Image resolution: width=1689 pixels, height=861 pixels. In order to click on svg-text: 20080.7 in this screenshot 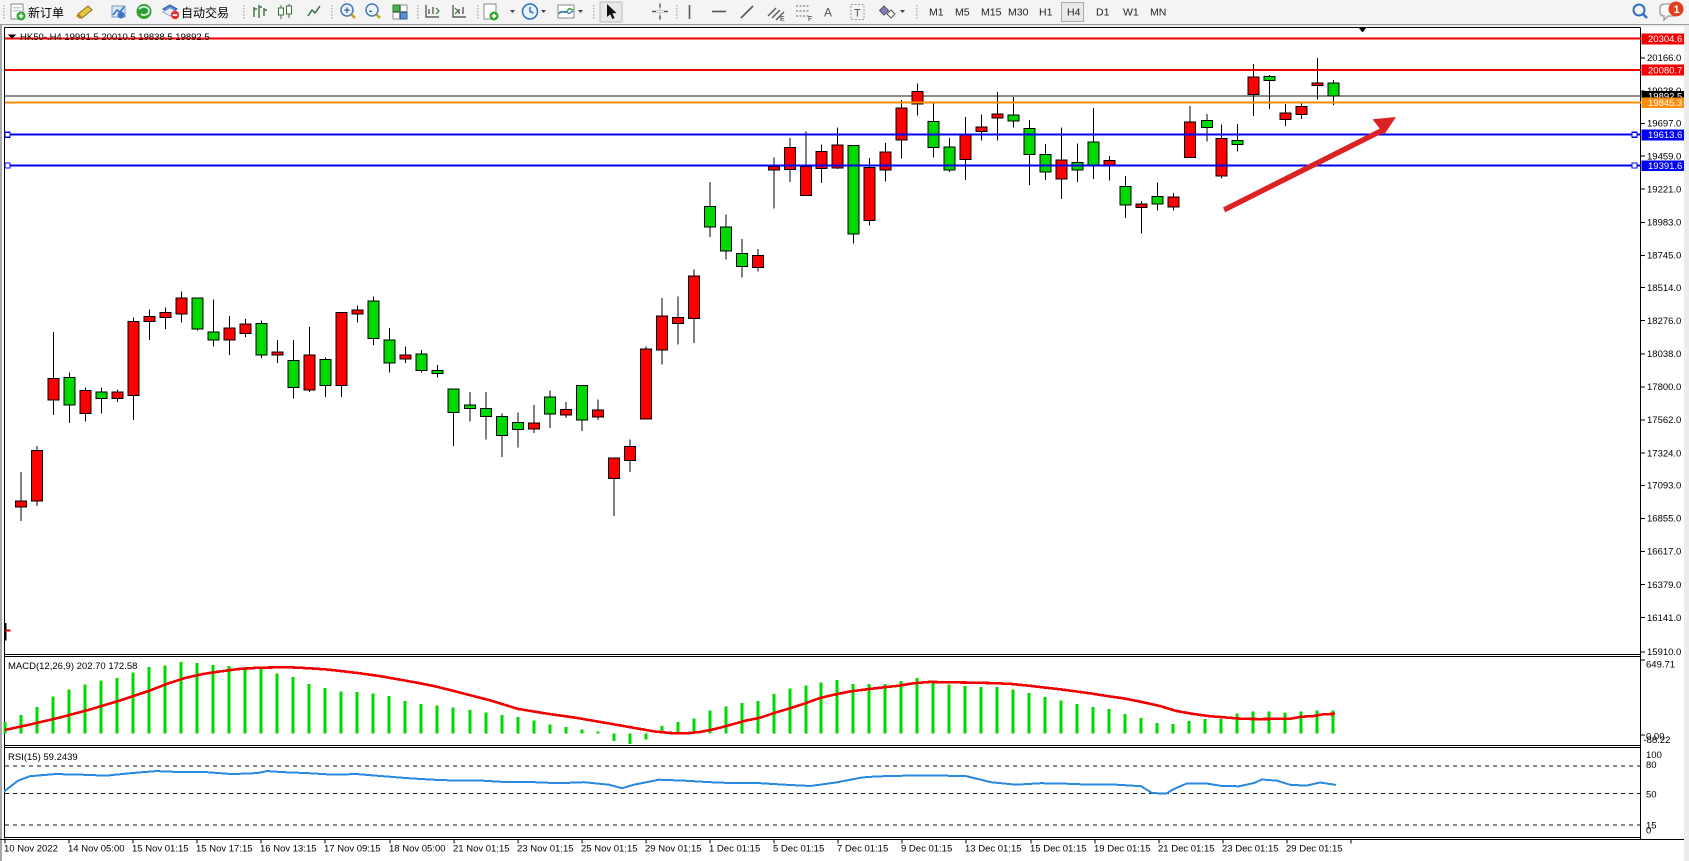, I will do `click(1665, 70)`.